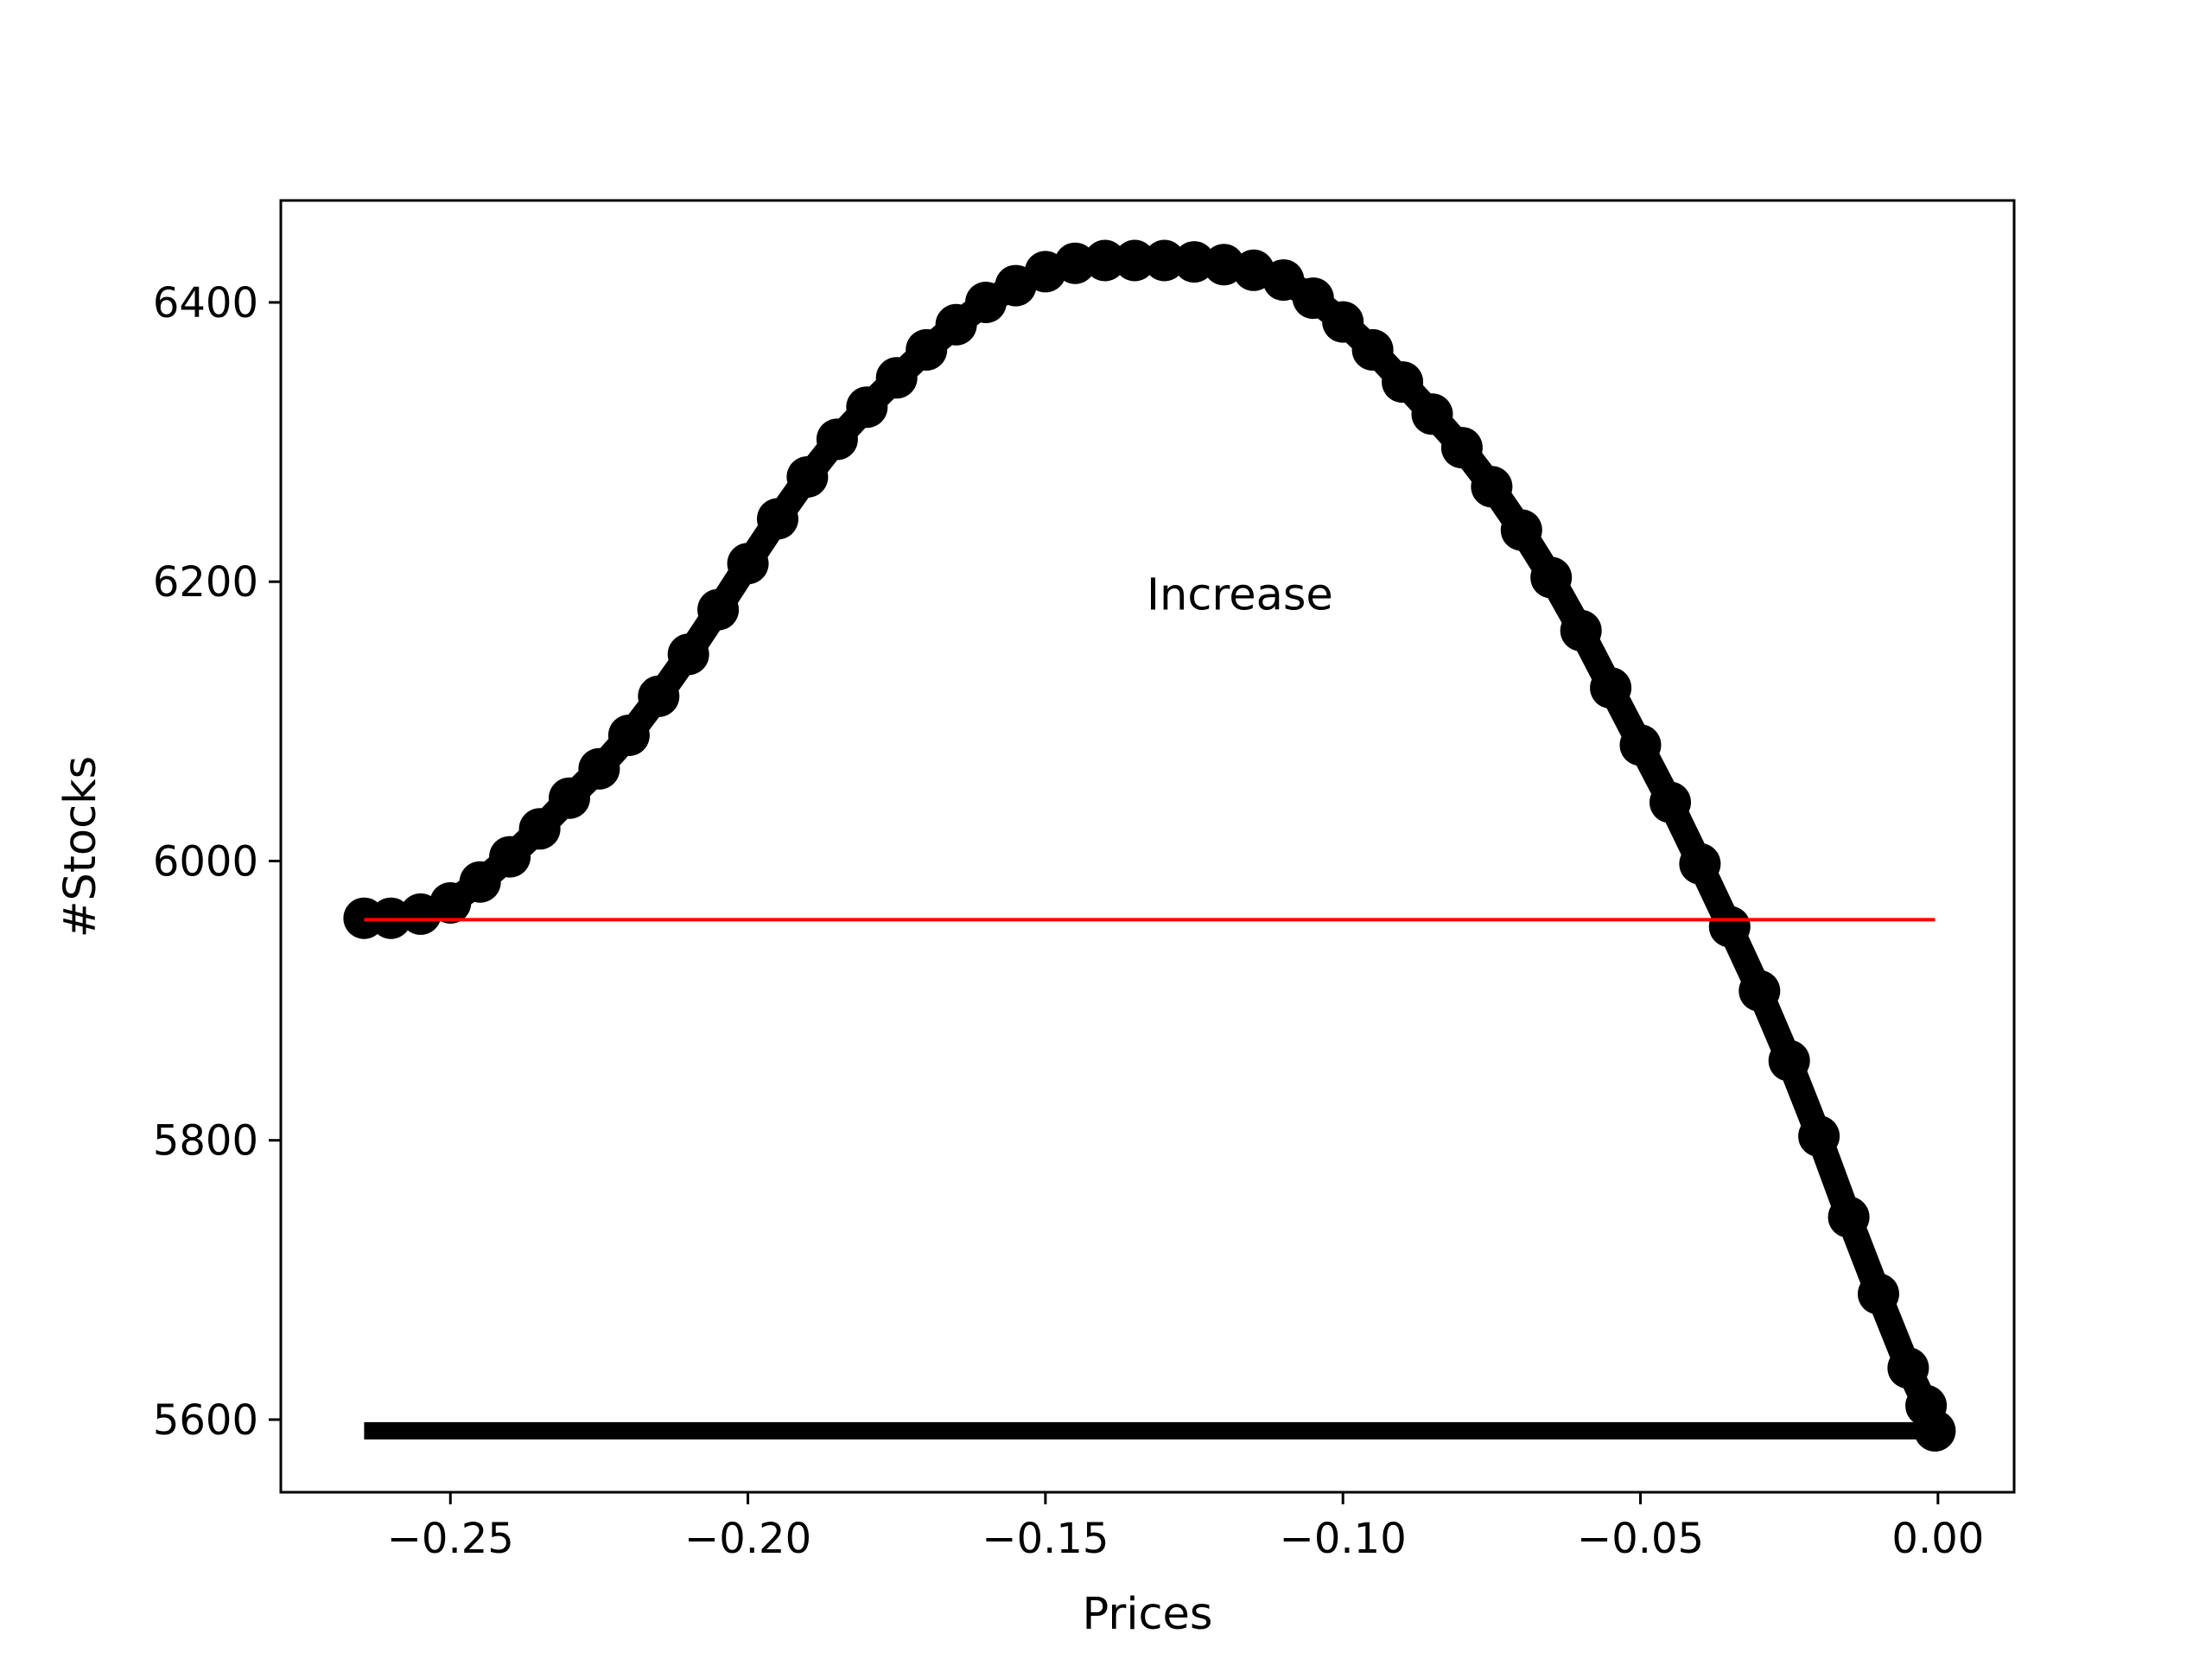  Describe the element at coordinates (1045, 1539) in the screenshot. I see `x-tick-label: −0.15` at that location.